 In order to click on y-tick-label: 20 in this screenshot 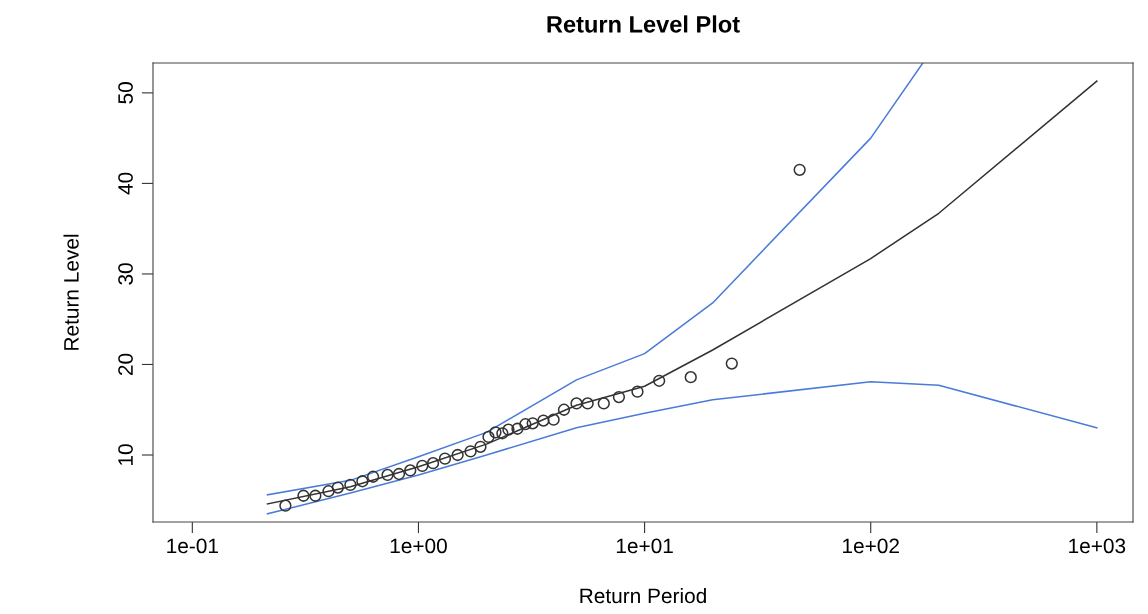, I will do `click(125, 364)`.